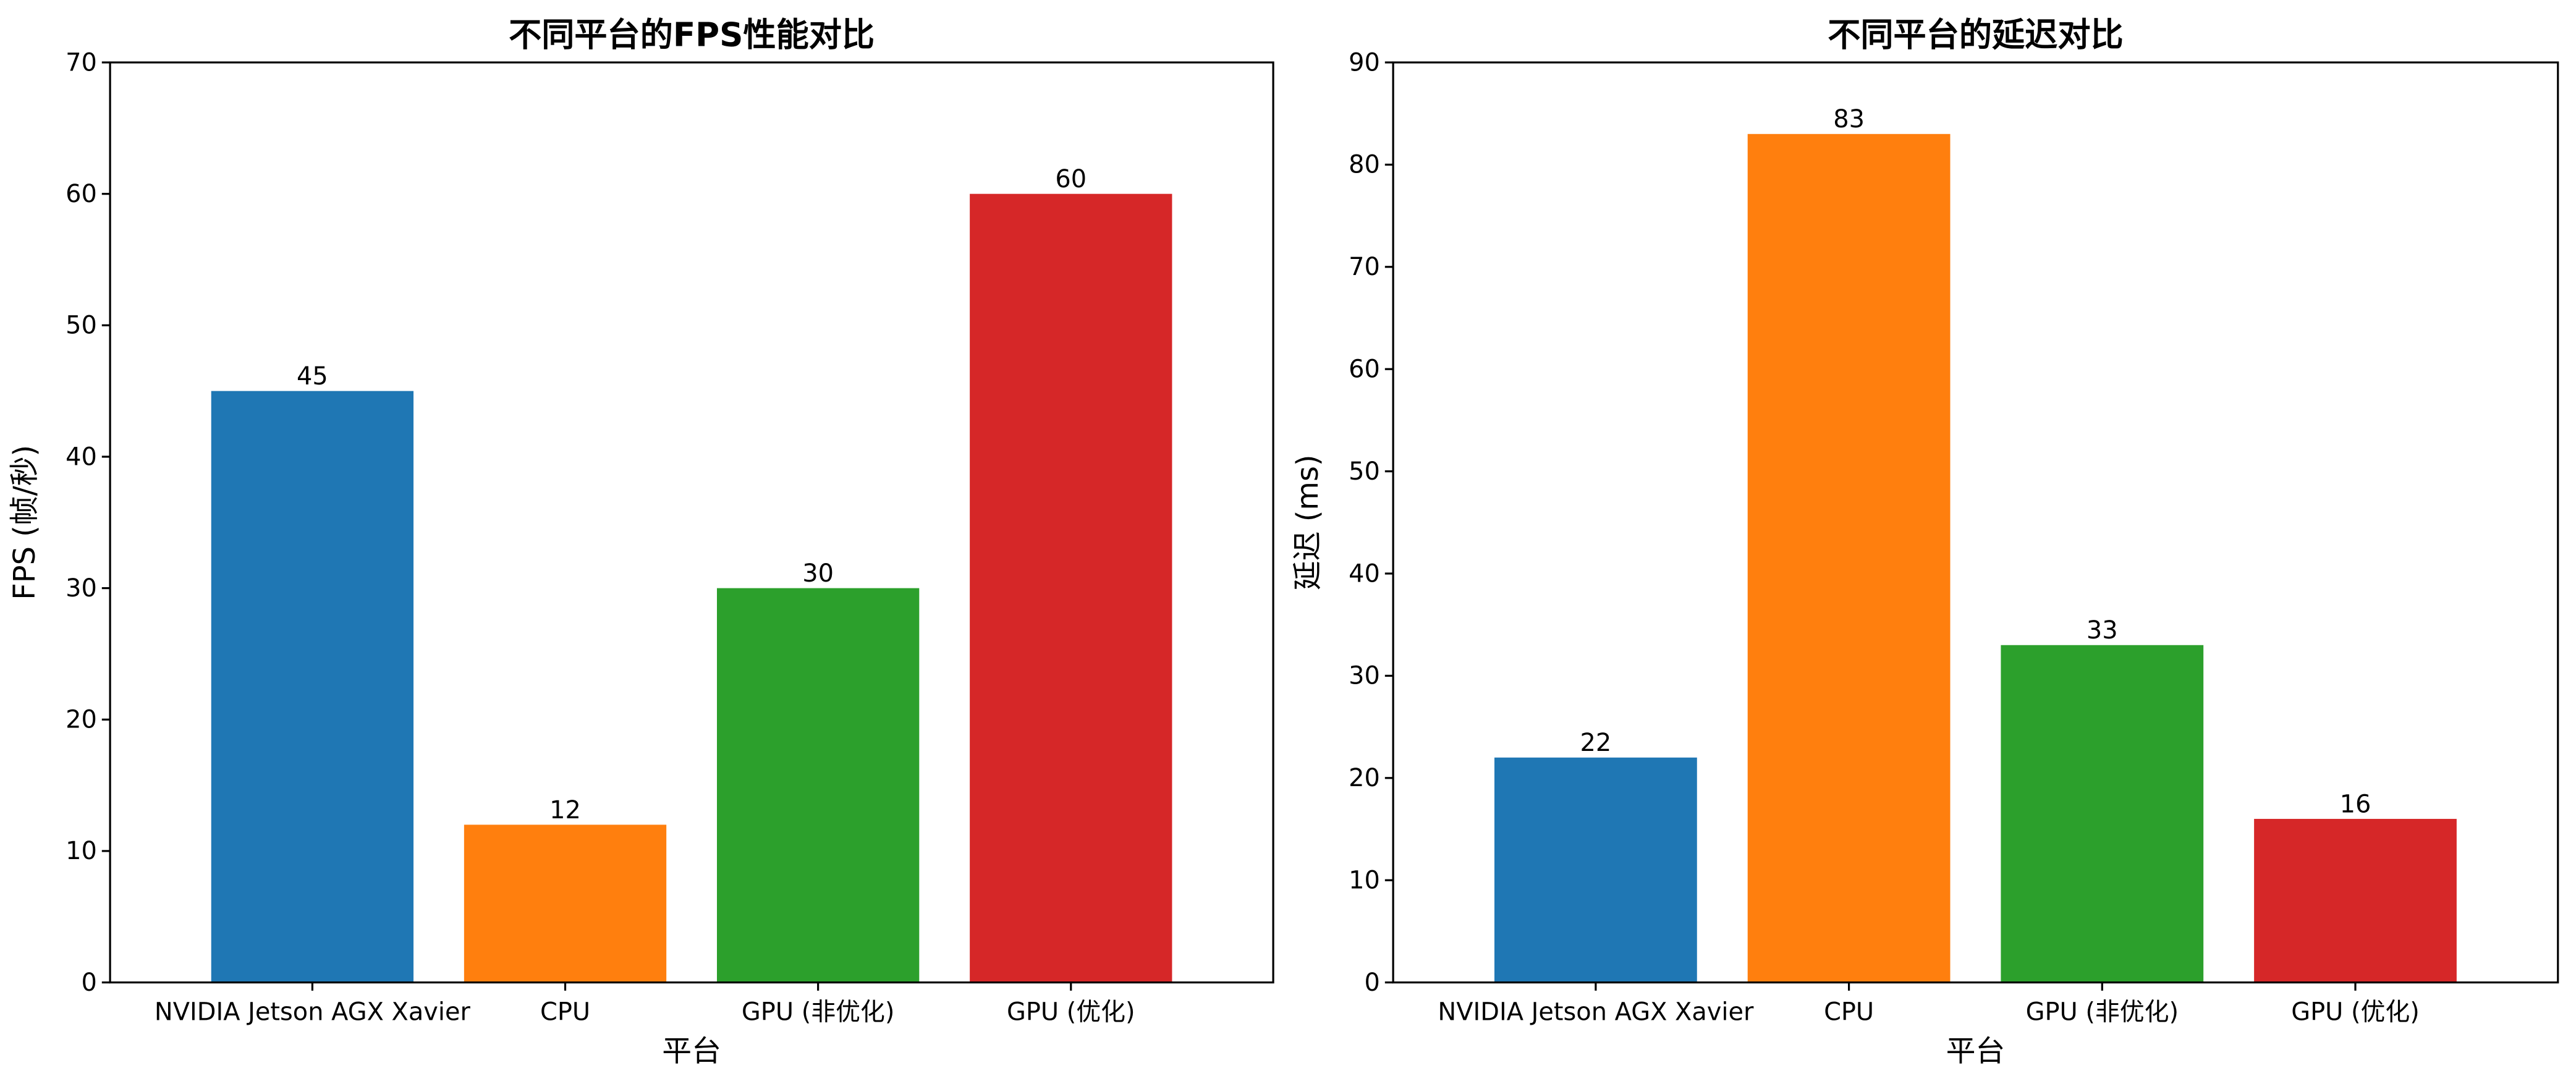 The width and height of the screenshot is (2576, 1089). Describe the element at coordinates (1071, 179) in the screenshot. I see `data-label: 60` at that location.